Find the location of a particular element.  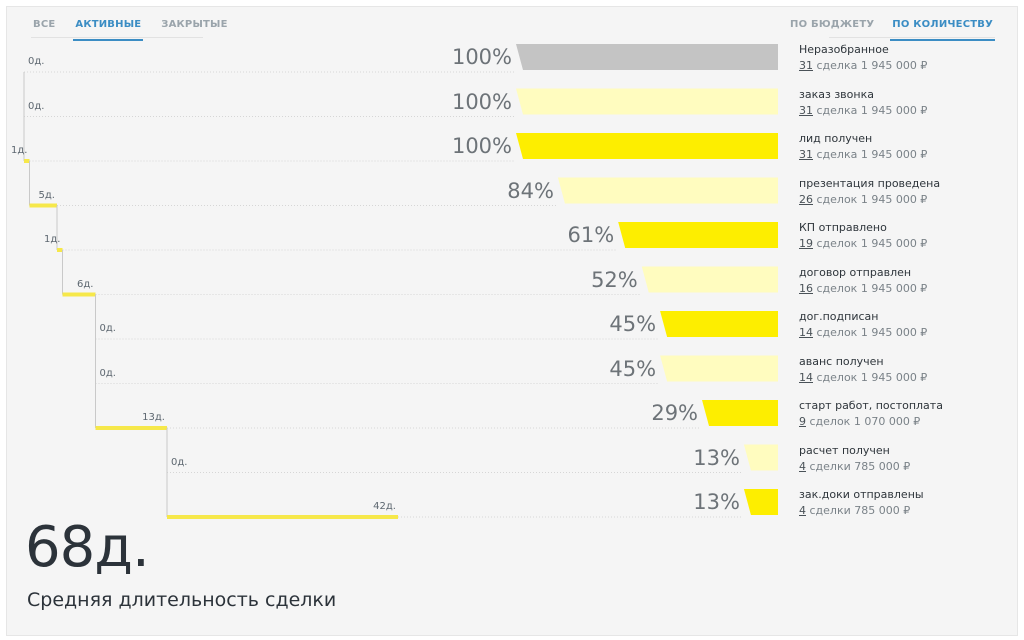

stage-name: заказ звонка is located at coordinates (836, 94).